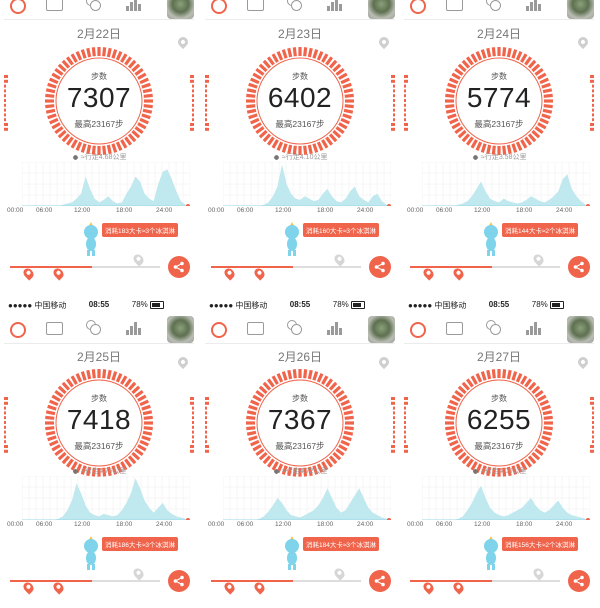 The width and height of the screenshot is (600, 608). Describe the element at coordinates (99, 157) in the screenshot. I see `distance-text: ≈行走4.68公里` at that location.